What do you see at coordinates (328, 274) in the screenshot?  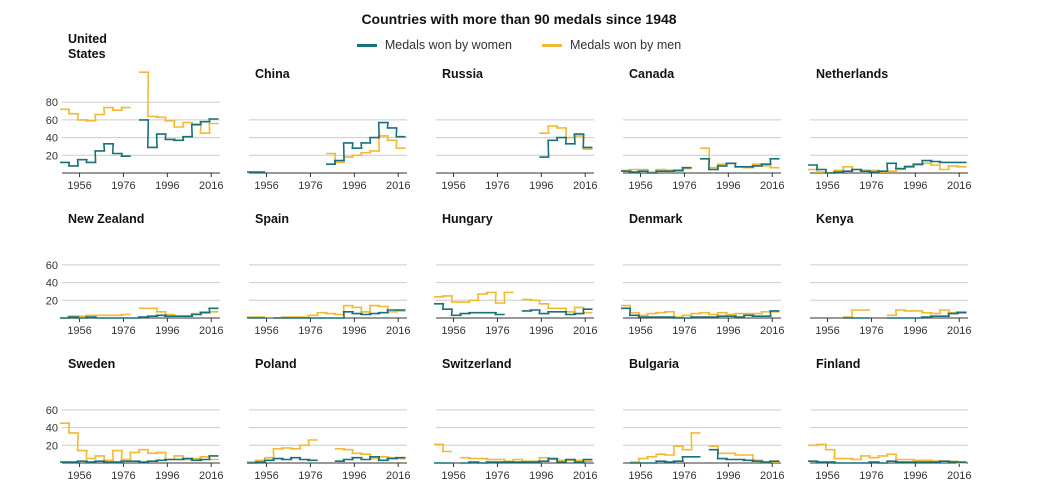 I see `panel-spain: 1956 1976 1996 2016 Spain` at bounding box center [328, 274].